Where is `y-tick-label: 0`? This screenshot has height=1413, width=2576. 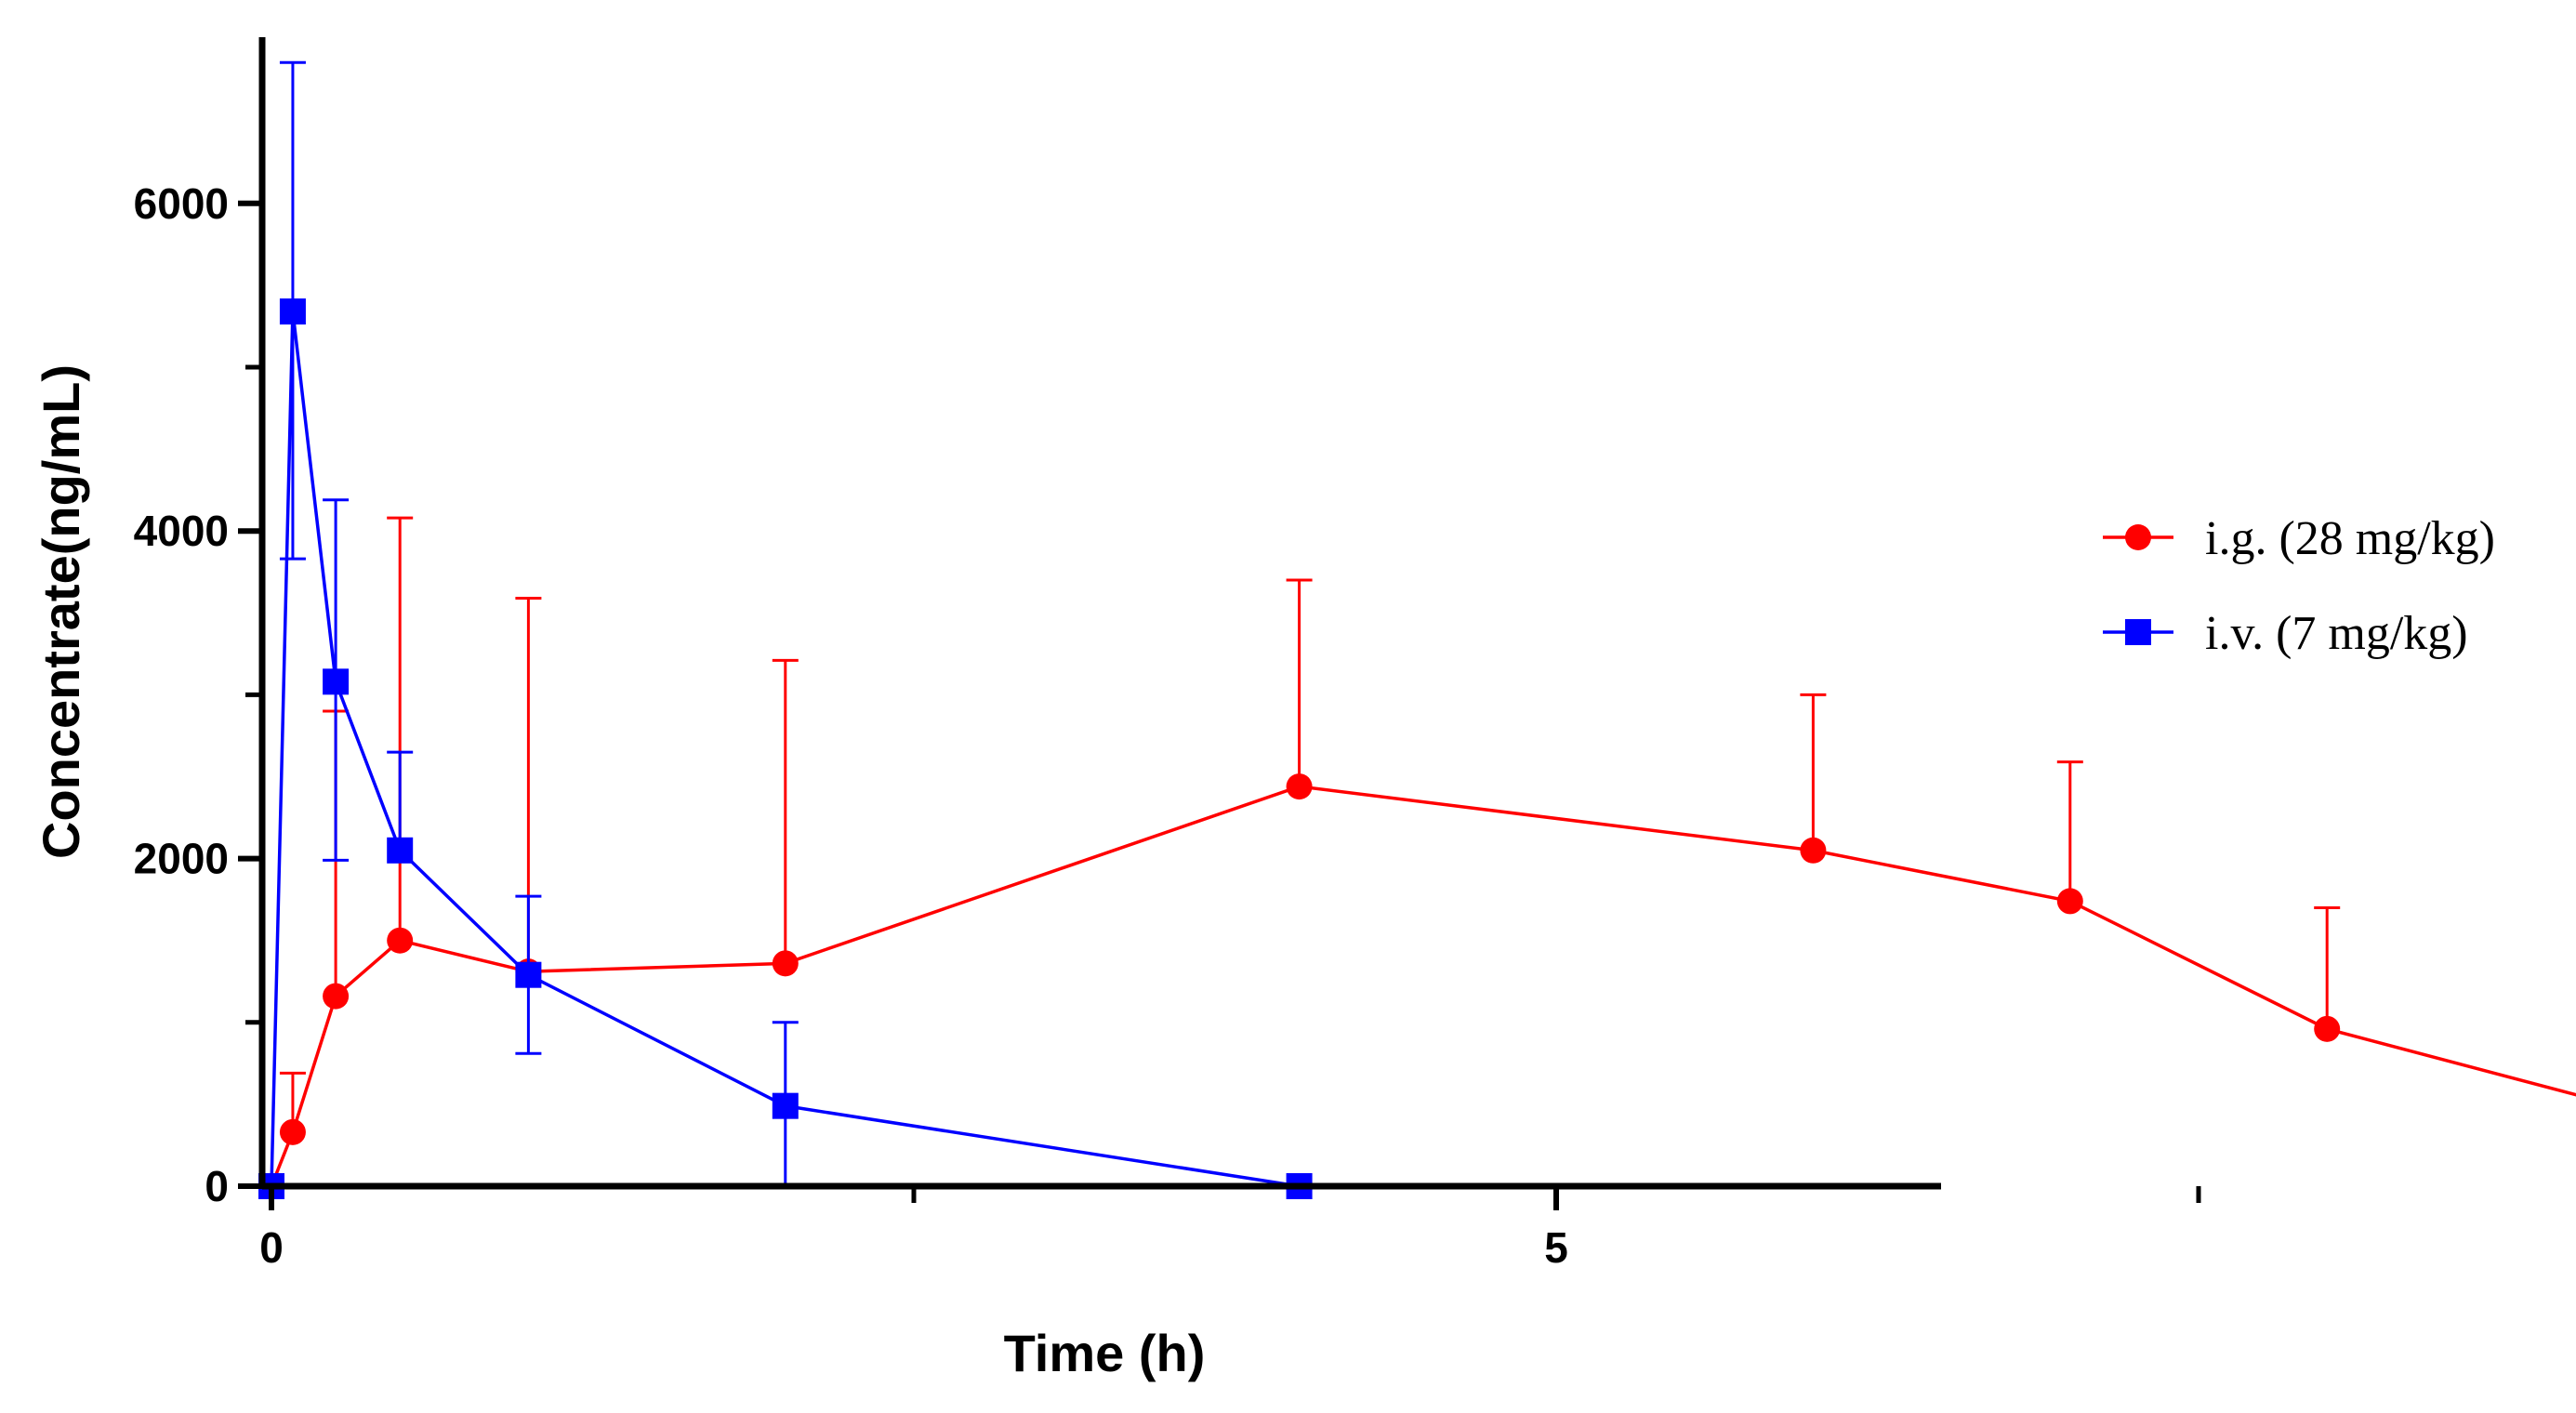 y-tick-label: 0 is located at coordinates (217, 1186).